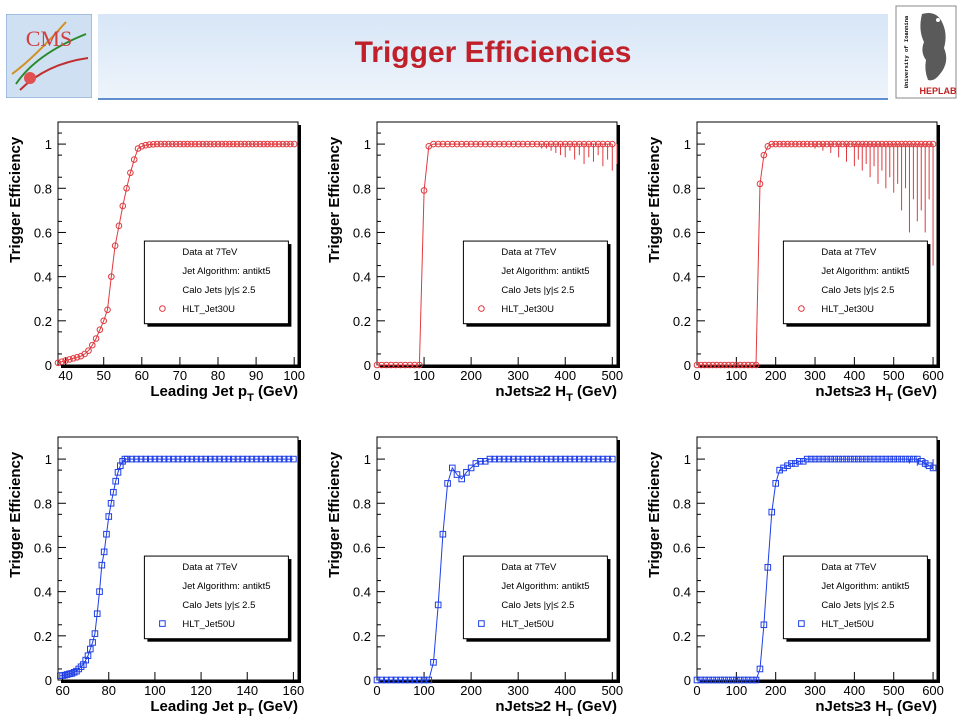 This screenshot has width=960, height=720. What do you see at coordinates (367, 459) in the screenshot?
I see `y-tick-label: 1` at bounding box center [367, 459].